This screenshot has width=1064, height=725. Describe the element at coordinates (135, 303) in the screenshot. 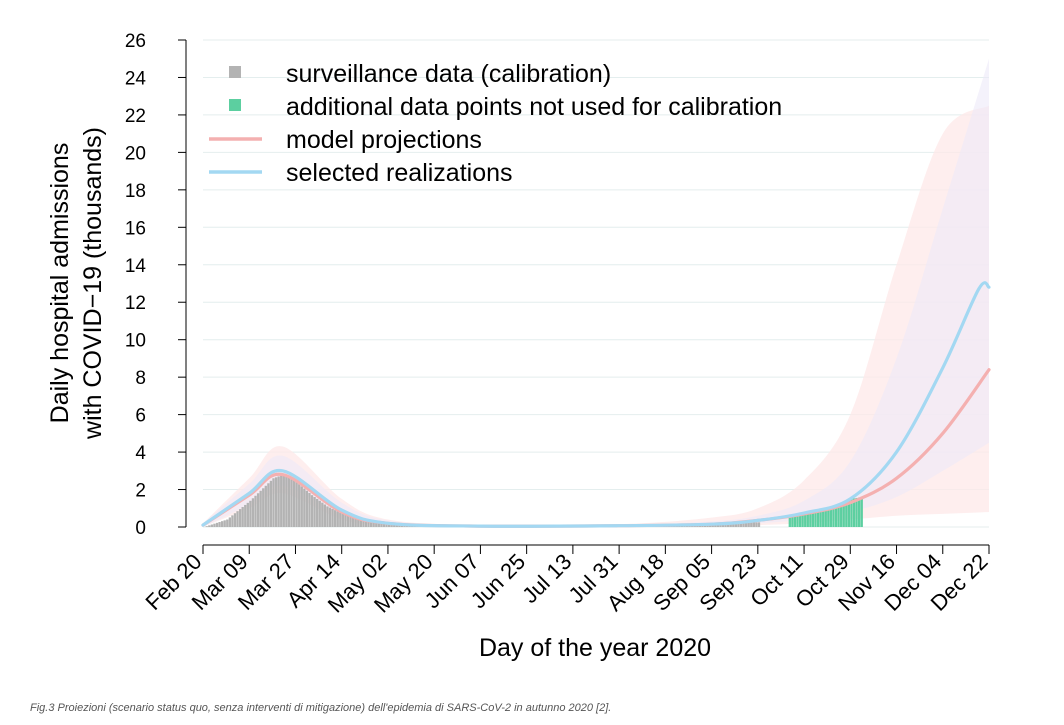

I see `y-tick-label: 12` at that location.